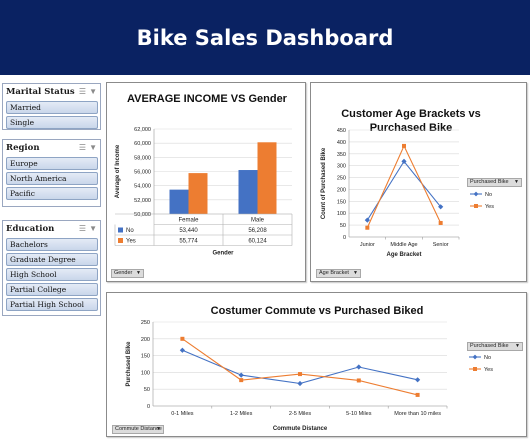 This screenshot has width=530, height=439. I want to click on field-button-label: Age Bracket, so click(334, 273).